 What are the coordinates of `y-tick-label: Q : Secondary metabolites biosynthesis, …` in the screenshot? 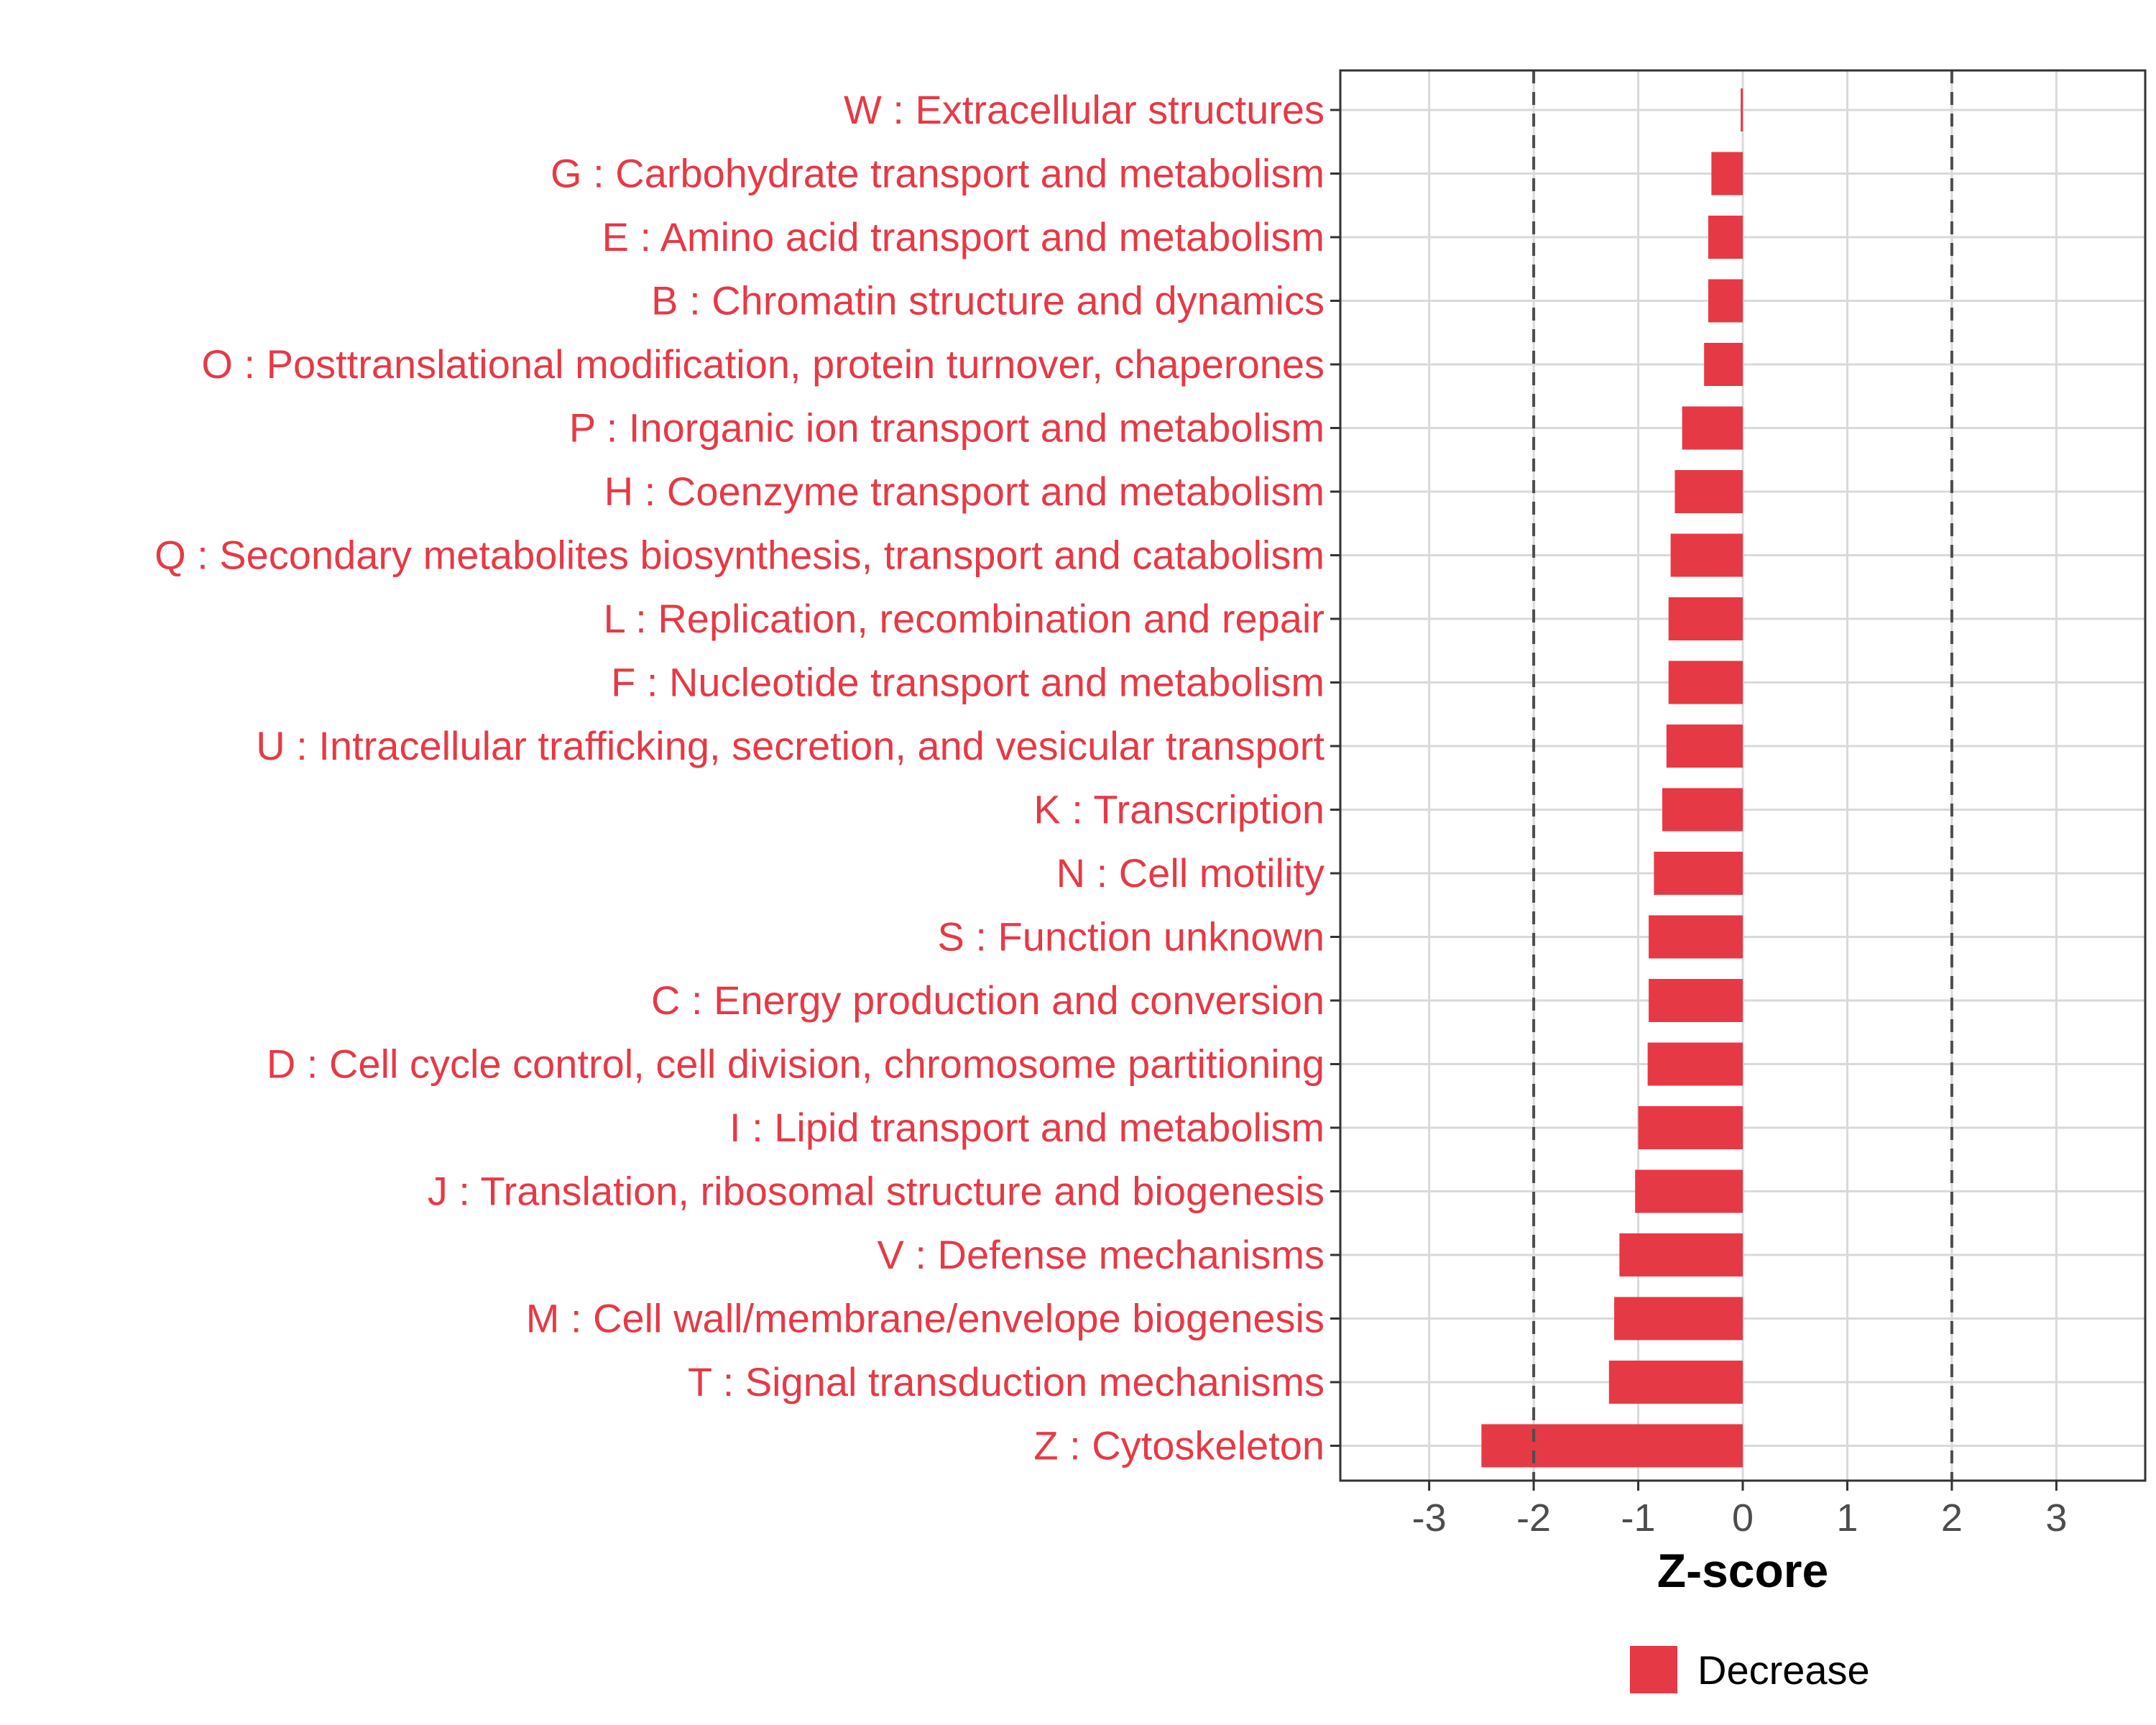 It's located at (740, 555).